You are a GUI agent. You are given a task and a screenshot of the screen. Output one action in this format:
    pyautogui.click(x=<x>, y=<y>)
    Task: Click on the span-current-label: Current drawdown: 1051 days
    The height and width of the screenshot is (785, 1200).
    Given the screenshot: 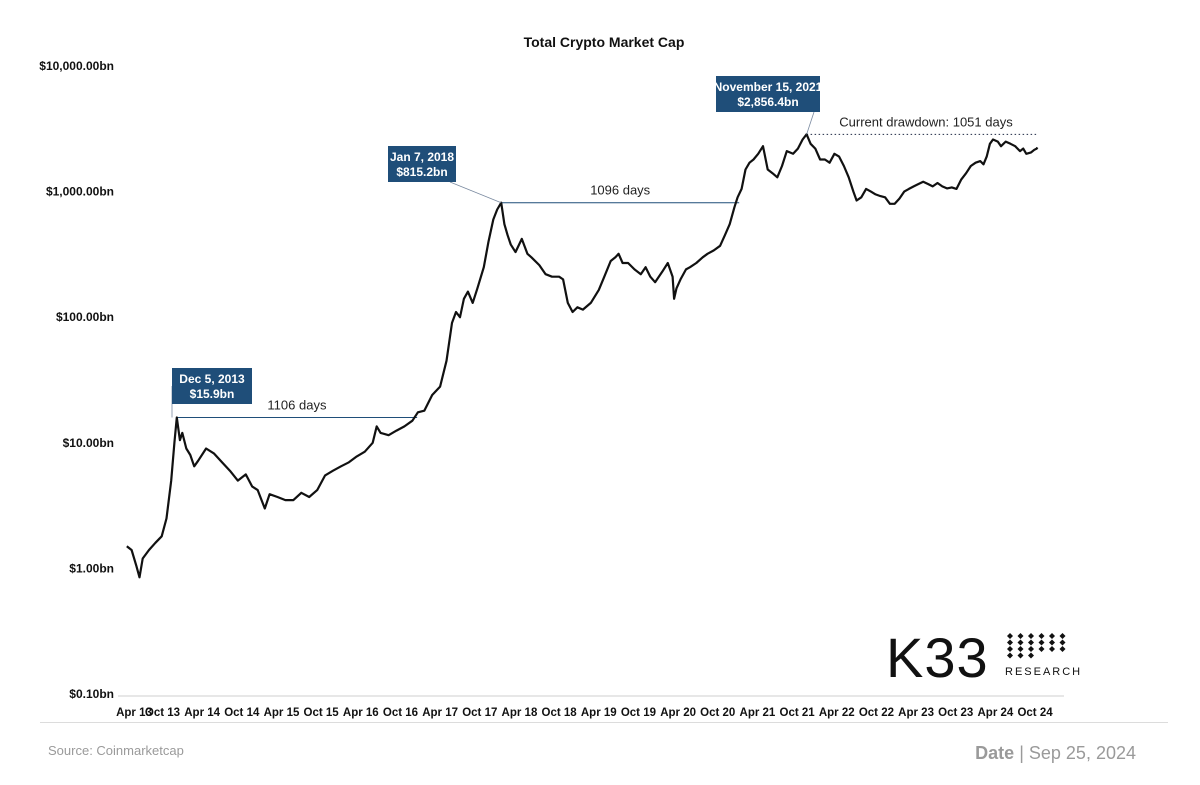 What is the action you would take?
    pyautogui.click(x=926, y=121)
    